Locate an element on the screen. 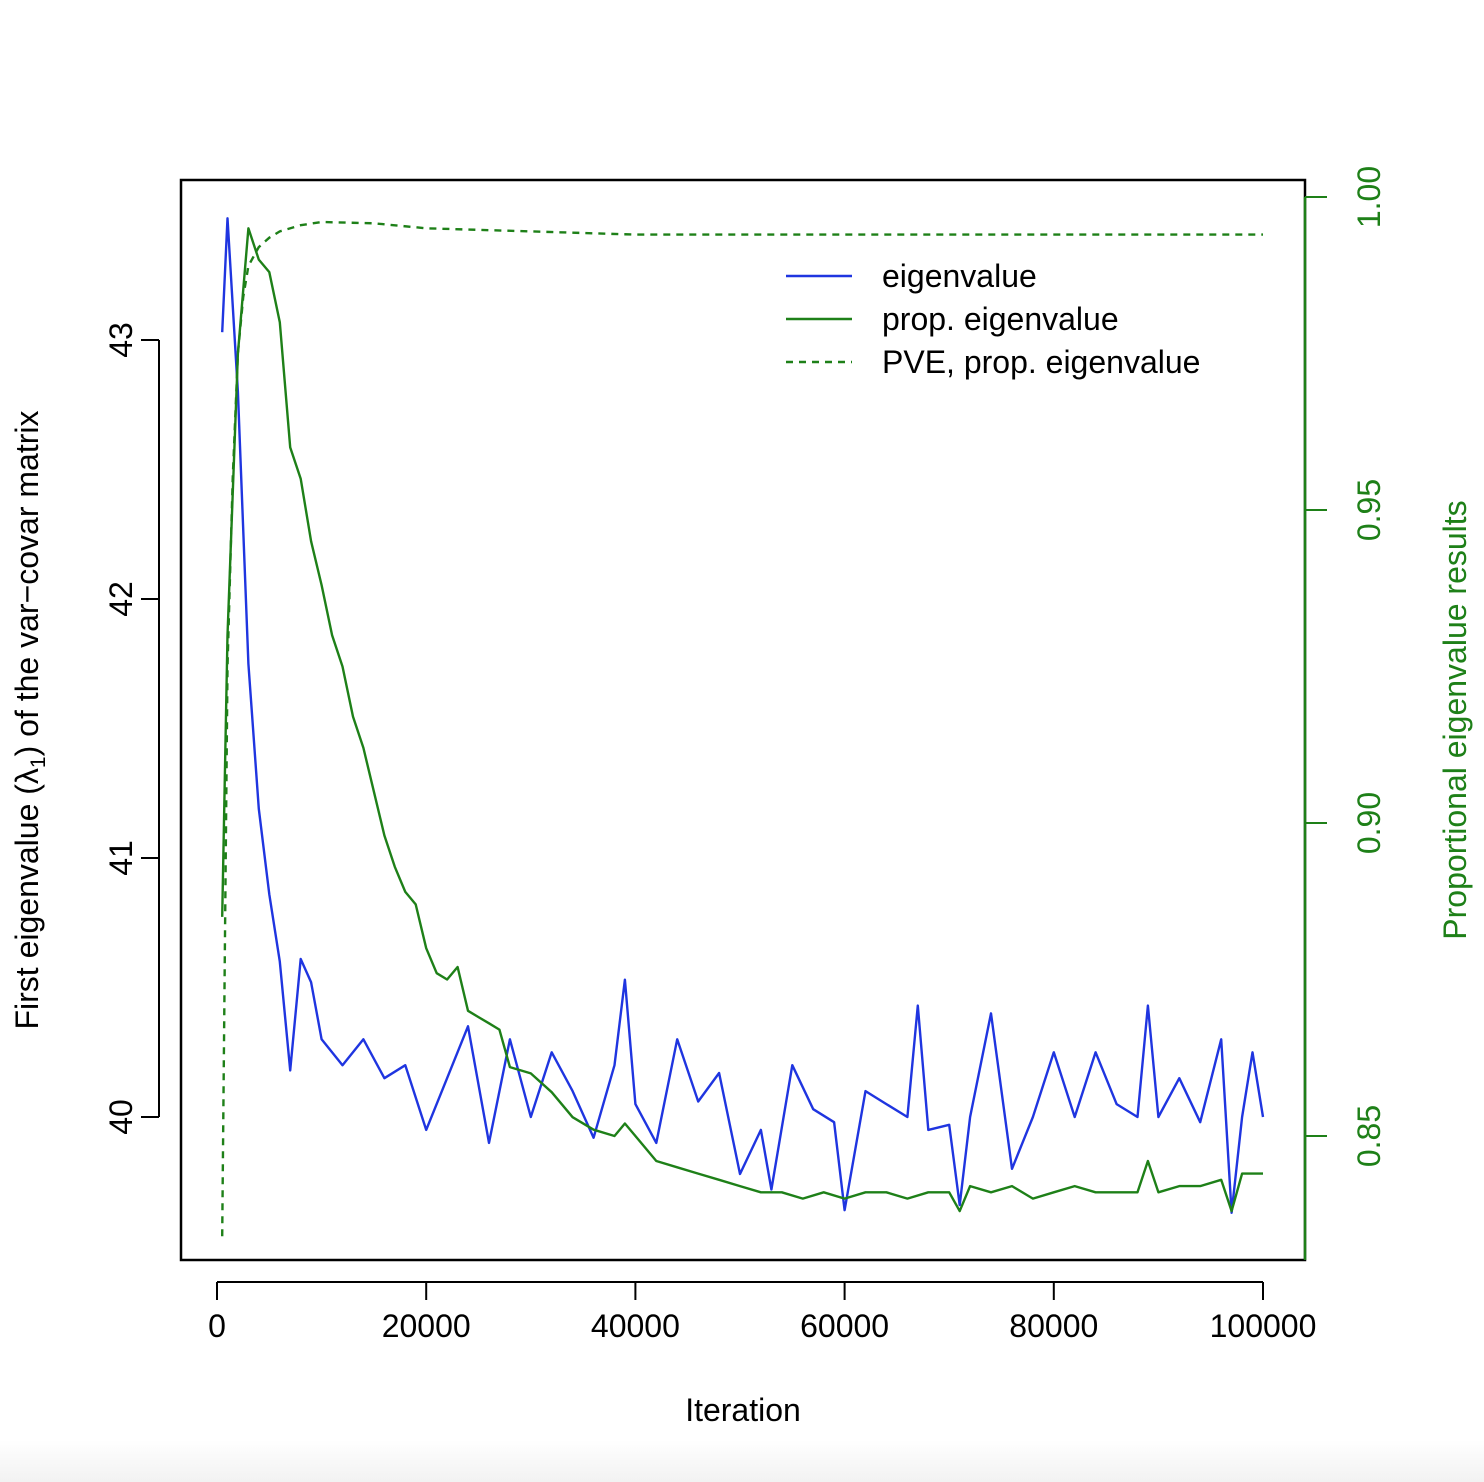 The image size is (1484, 1482). y-left-label-part-1: First eigenvalue ( is located at coordinates (27, 907).